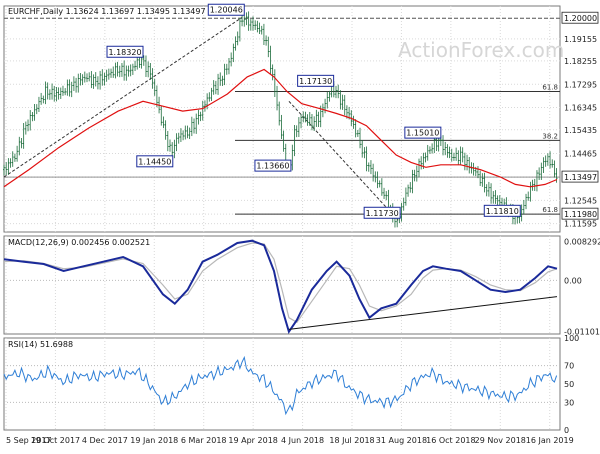  I want to click on x-tick-label: 19 Apr 2018, so click(252, 440).